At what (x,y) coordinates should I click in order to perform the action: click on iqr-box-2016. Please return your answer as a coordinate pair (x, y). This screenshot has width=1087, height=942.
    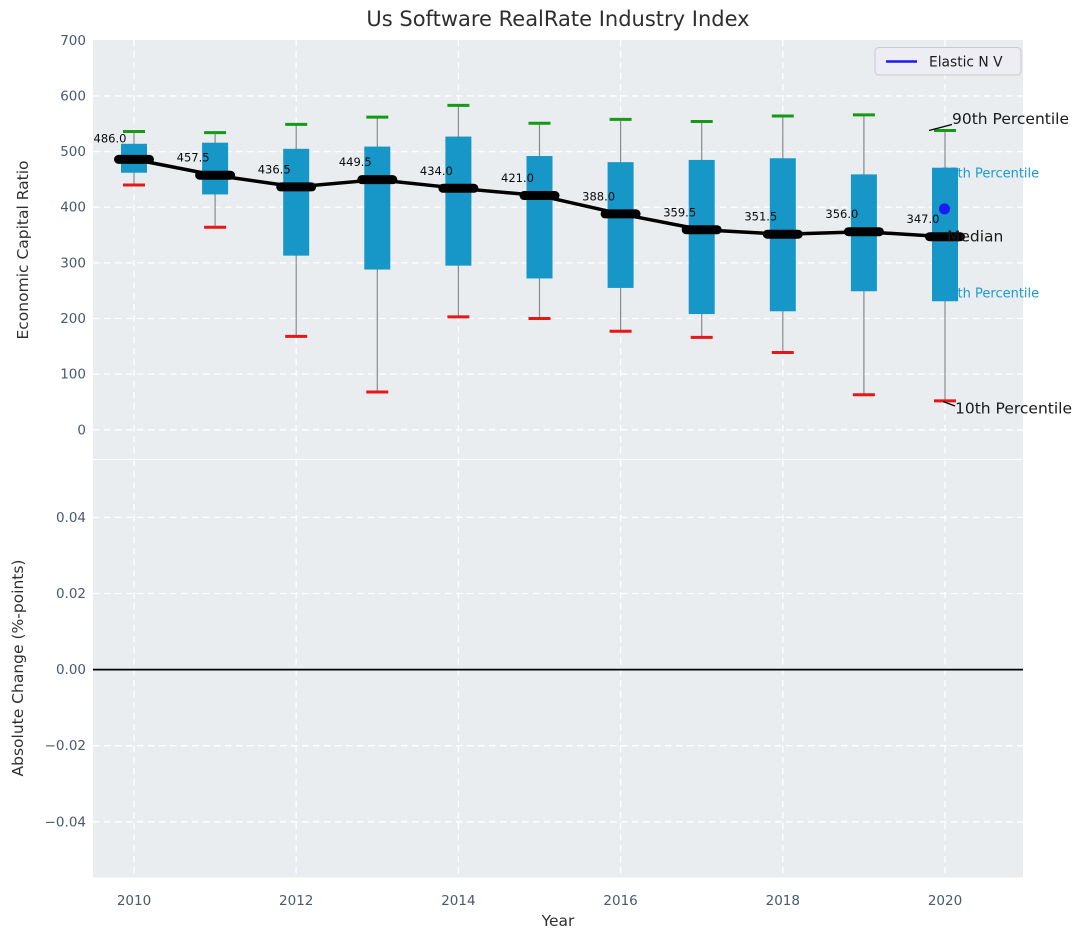
    Looking at the image, I should click on (620, 225).